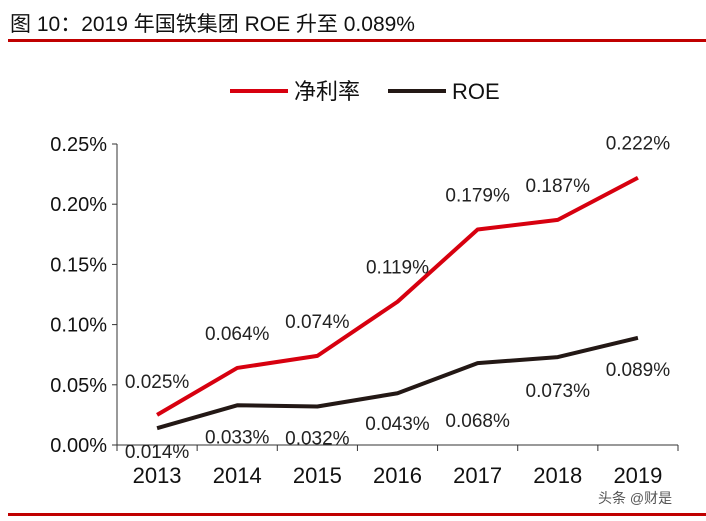 The image size is (706, 521). I want to click on data-label: 0.179%, so click(477, 195).